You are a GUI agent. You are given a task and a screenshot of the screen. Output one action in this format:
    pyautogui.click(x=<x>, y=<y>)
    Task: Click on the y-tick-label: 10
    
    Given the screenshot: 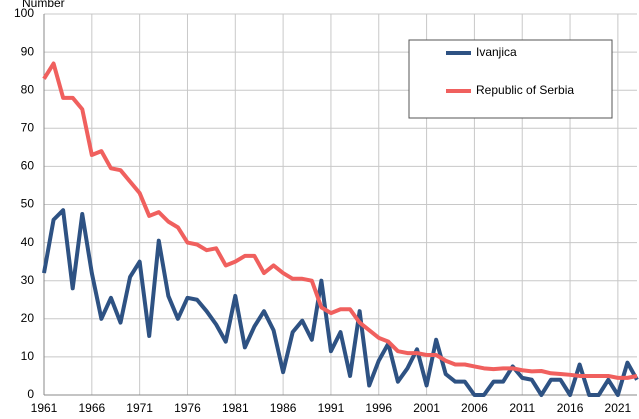 What is the action you would take?
    pyautogui.click(x=28, y=356)
    